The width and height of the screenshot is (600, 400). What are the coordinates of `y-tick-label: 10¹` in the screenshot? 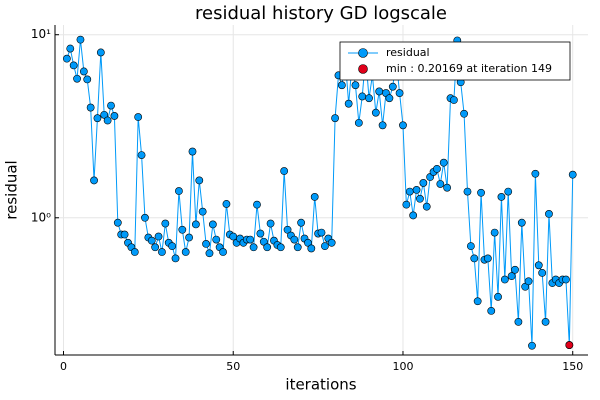 It's located at (41, 34).